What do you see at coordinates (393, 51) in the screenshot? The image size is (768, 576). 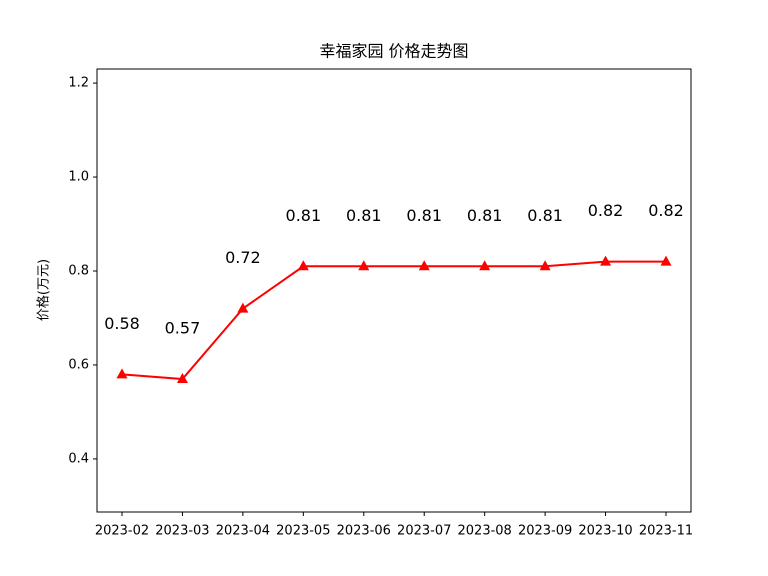 I see `chart-title: 幸福家园 价格走势图` at bounding box center [393, 51].